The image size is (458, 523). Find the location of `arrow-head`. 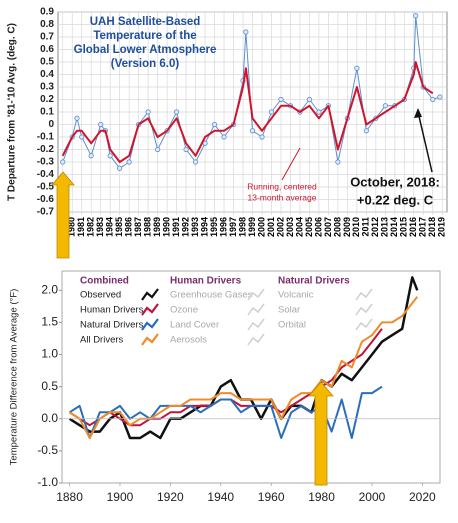

arrow-head is located at coordinates (418, 113).